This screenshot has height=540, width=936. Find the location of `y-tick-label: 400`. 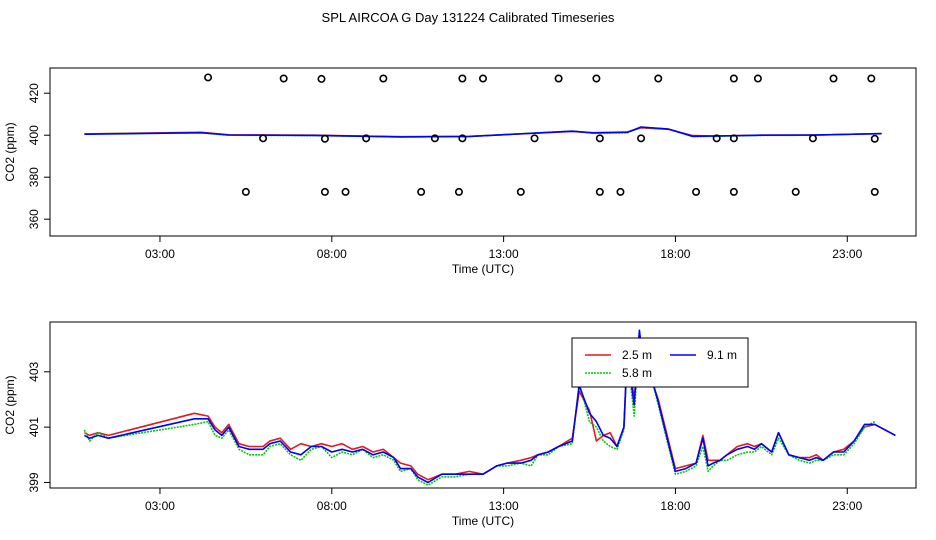

y-tick-label: 400 is located at coordinates (34, 135).